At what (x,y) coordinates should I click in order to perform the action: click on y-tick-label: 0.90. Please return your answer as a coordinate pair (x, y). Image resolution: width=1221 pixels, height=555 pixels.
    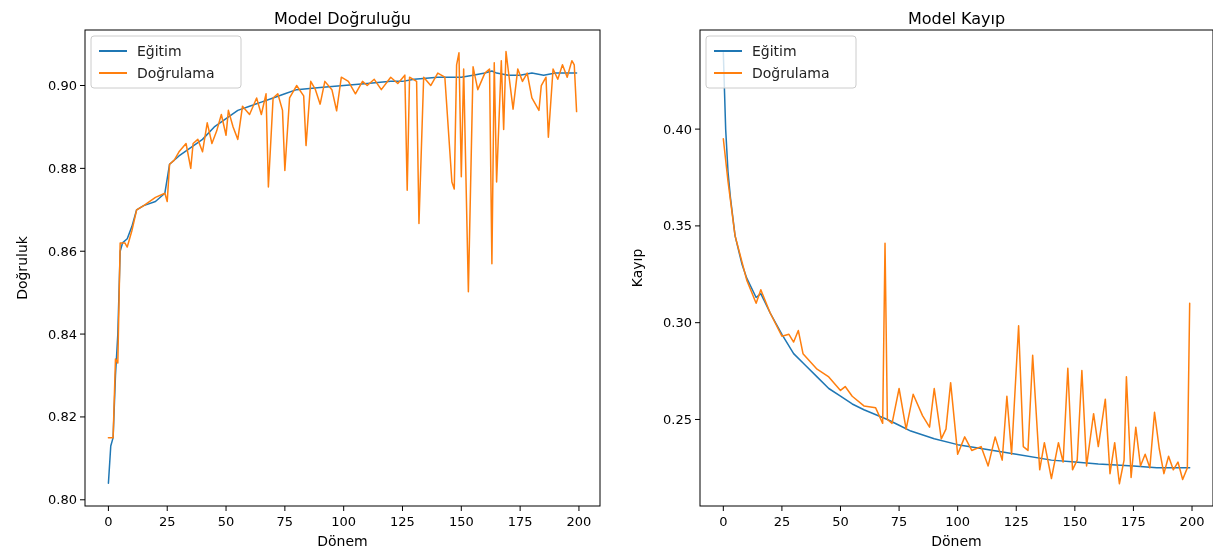
    Looking at the image, I should click on (62, 86).